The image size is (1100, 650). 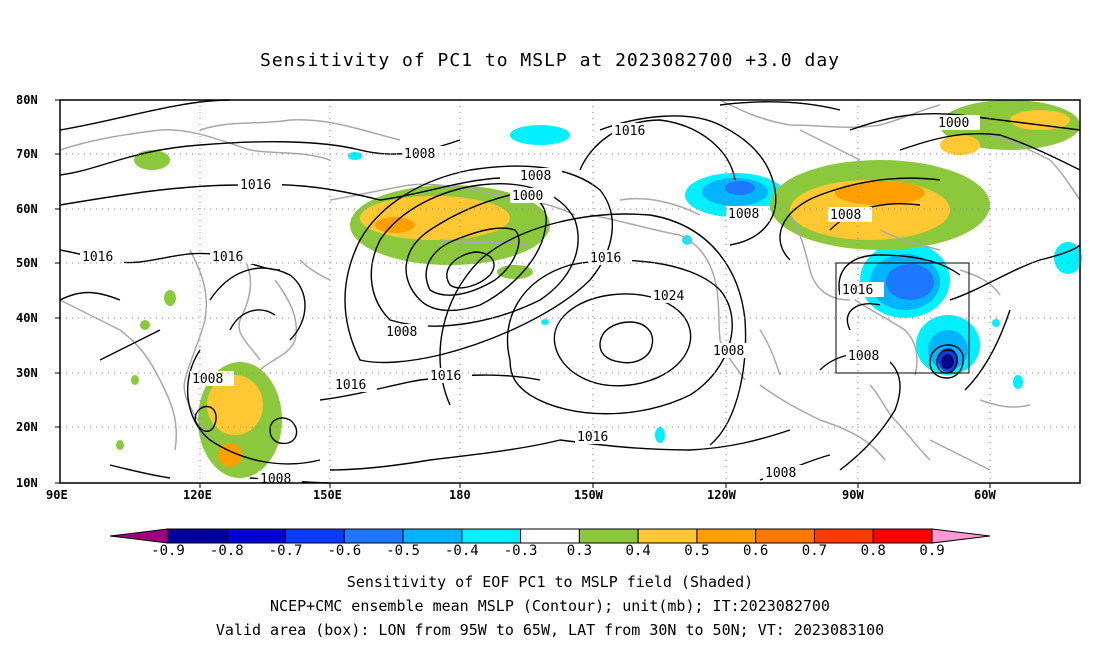 What do you see at coordinates (932, 551) in the screenshot?
I see `colorbar-label: 0.9` at bounding box center [932, 551].